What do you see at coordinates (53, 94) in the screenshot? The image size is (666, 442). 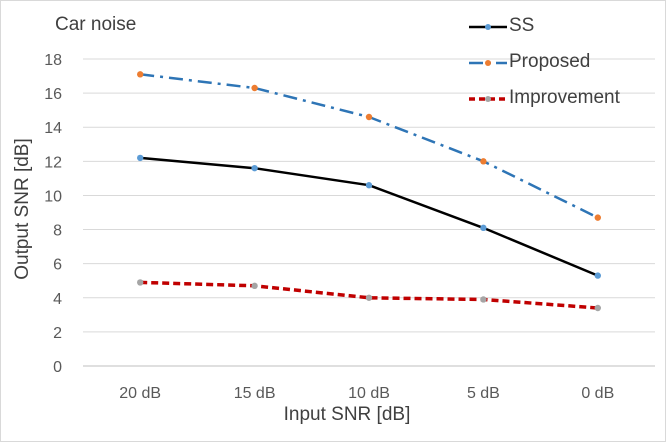 I see `y-tick-label: 16` at bounding box center [53, 94].